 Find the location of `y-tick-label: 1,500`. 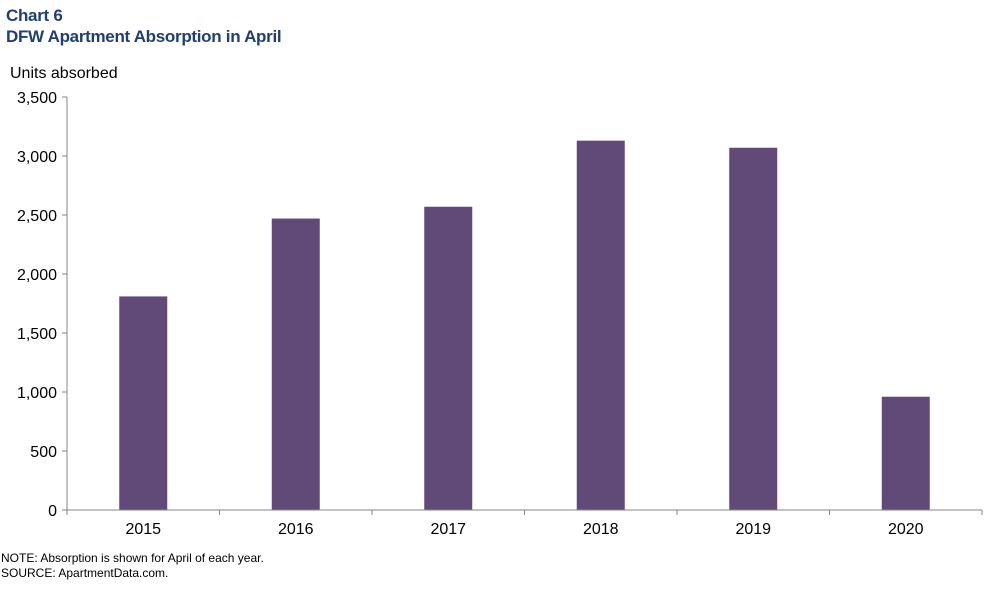

y-tick-label: 1,500 is located at coordinates (37, 334).